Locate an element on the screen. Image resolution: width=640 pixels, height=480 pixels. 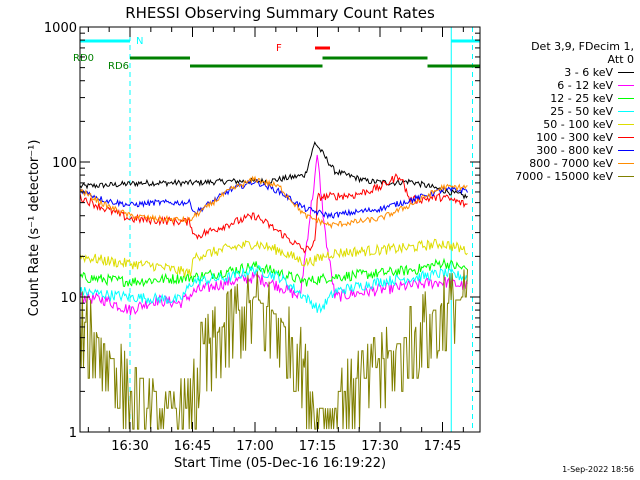
legend-label: 6 - 12 keV is located at coordinates (585, 85).